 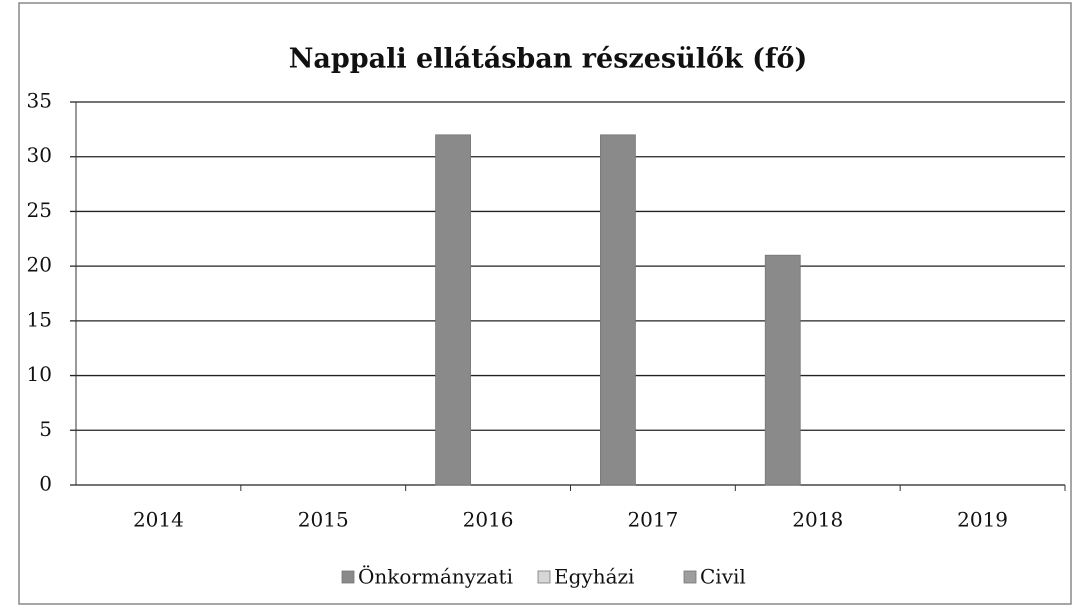 I want to click on y-tick-label: 0, so click(x=45, y=484).